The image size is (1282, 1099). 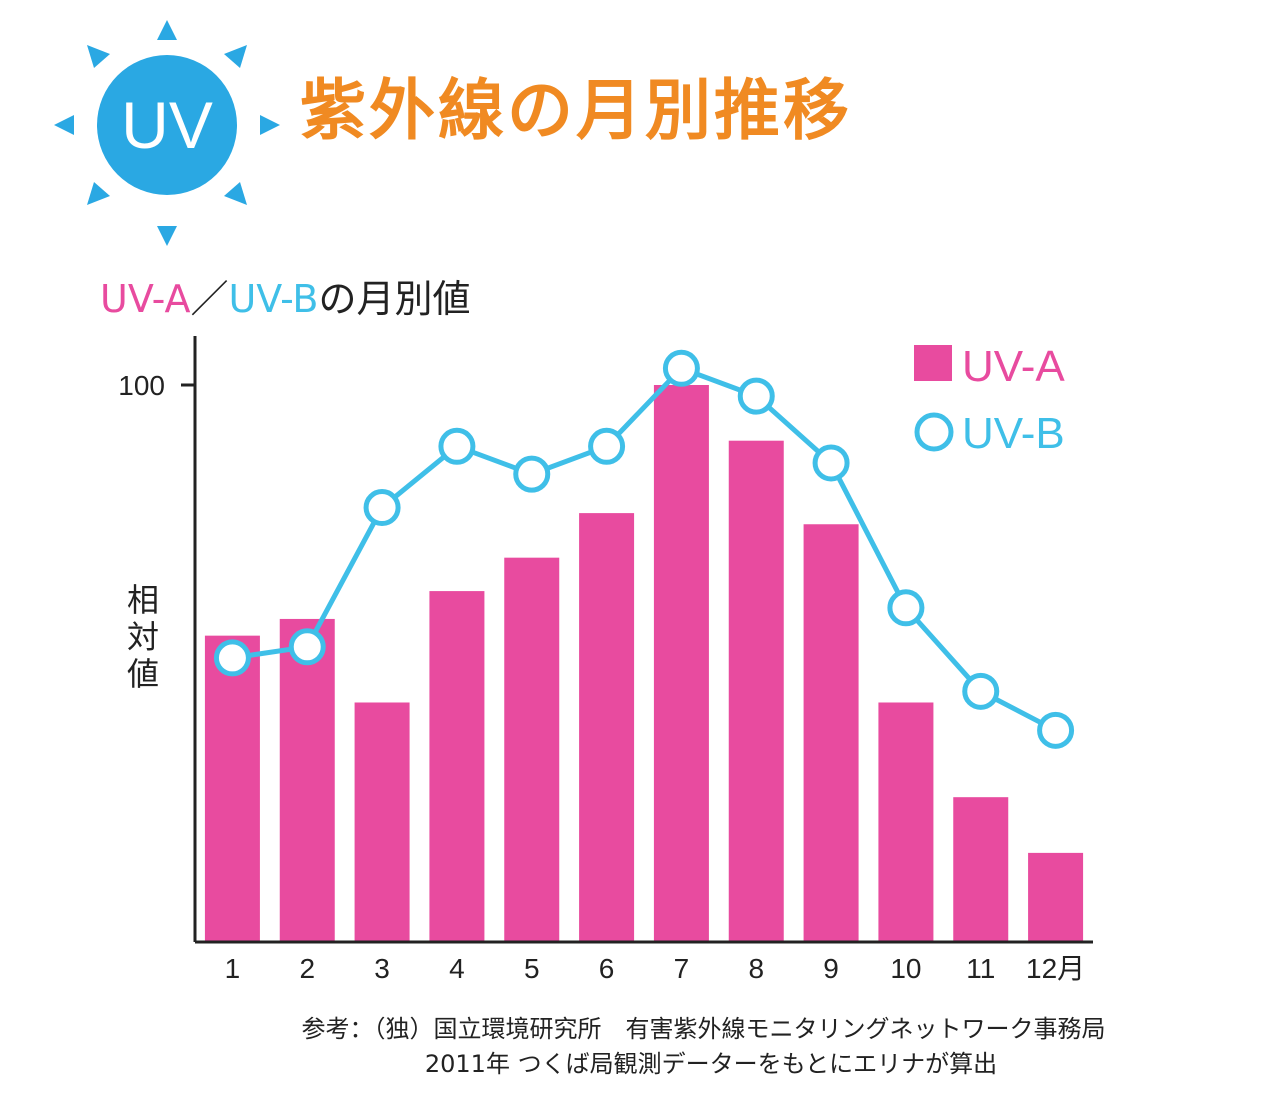 What do you see at coordinates (980, 968) in the screenshot?
I see `x-tick-label-11: 11` at bounding box center [980, 968].